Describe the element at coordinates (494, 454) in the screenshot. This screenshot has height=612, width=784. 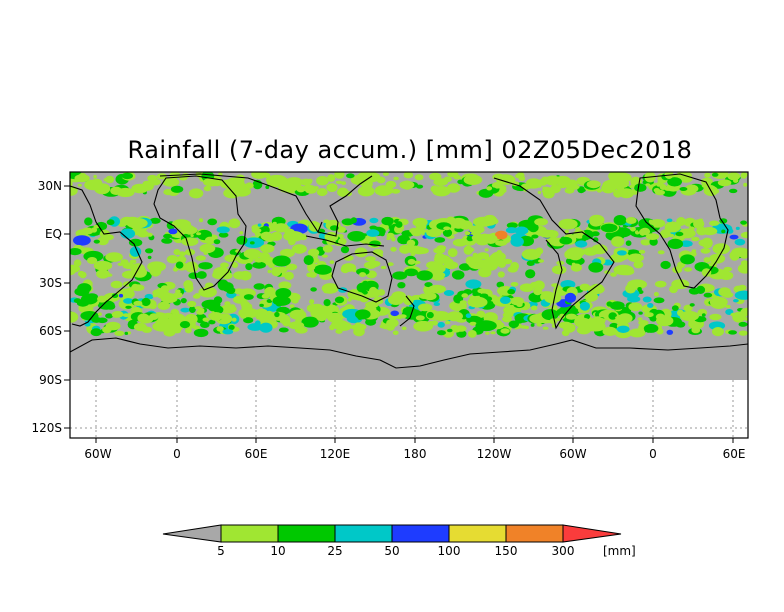
I see `x-label-120w: 120W` at that location.